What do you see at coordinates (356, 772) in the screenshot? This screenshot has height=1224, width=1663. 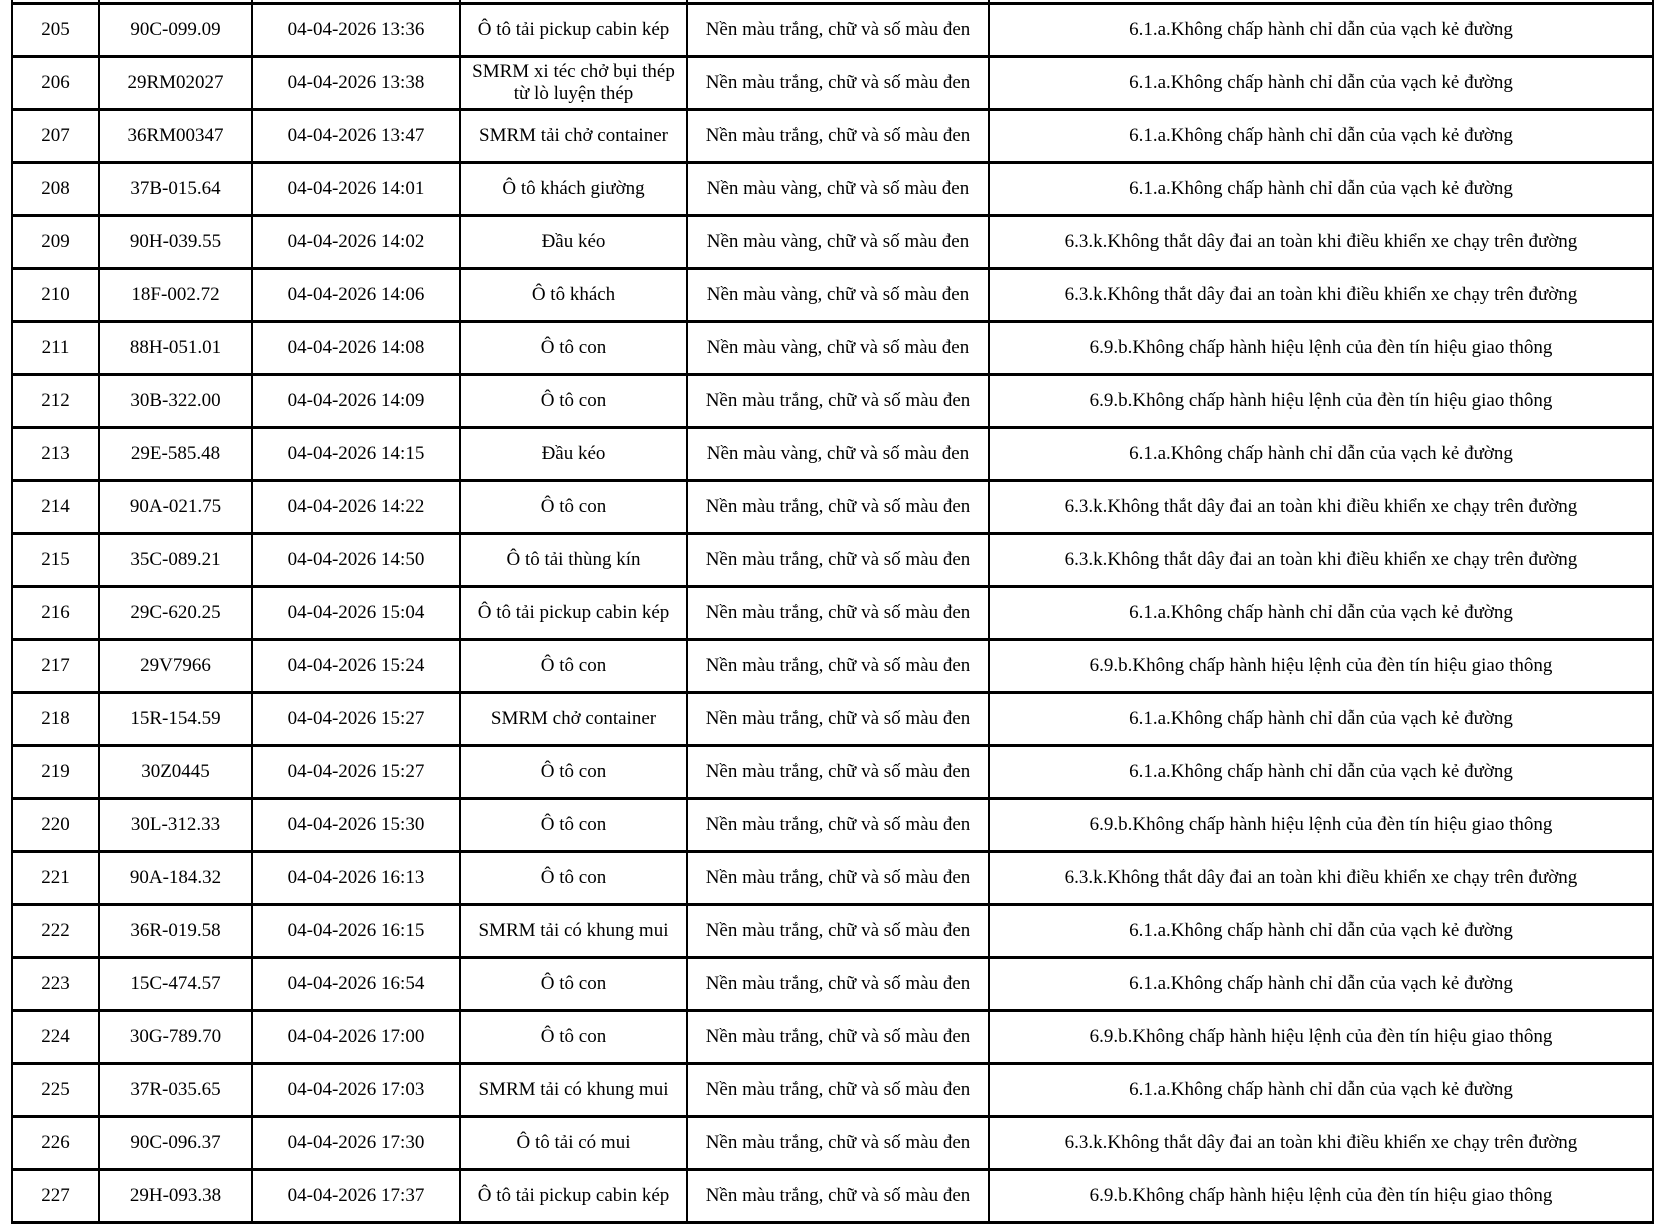 I see `cell-violation-datetime: 04-04-2026 15:27` at bounding box center [356, 772].